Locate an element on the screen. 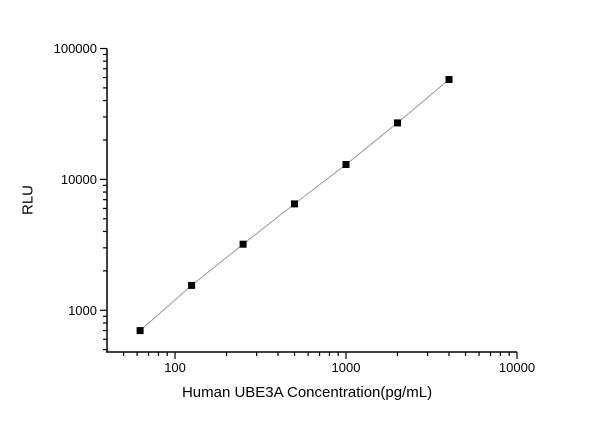 This screenshot has width=600, height=421. y-axis-title: RLU is located at coordinates (27, 200).